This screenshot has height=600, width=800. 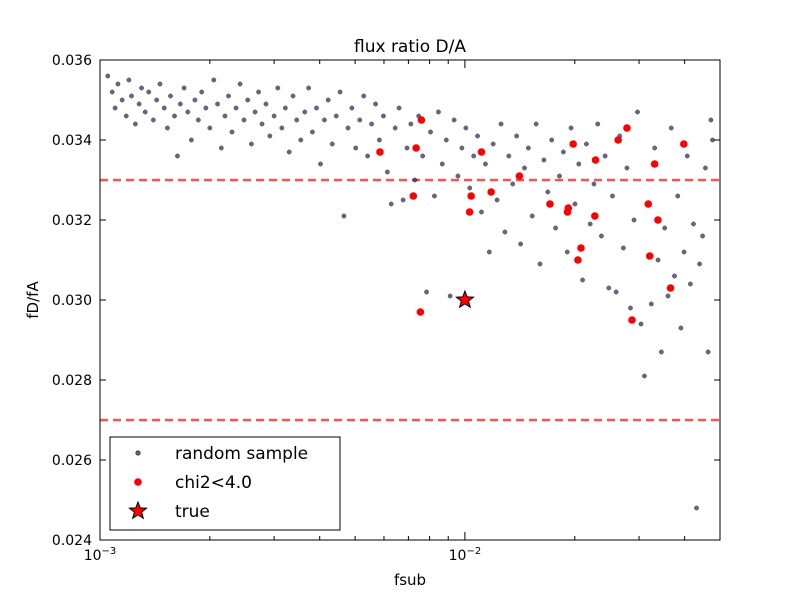 What do you see at coordinates (241, 454) in the screenshot?
I see `legend-label-random-sample: random sample` at bounding box center [241, 454].